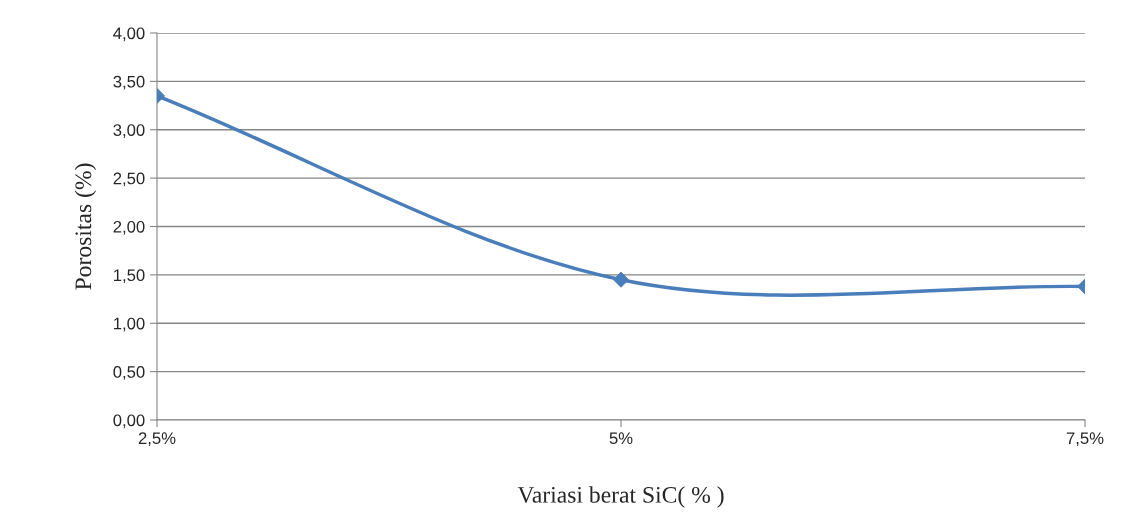  I want to click on y-tick-label: 0,00, so click(129, 421).